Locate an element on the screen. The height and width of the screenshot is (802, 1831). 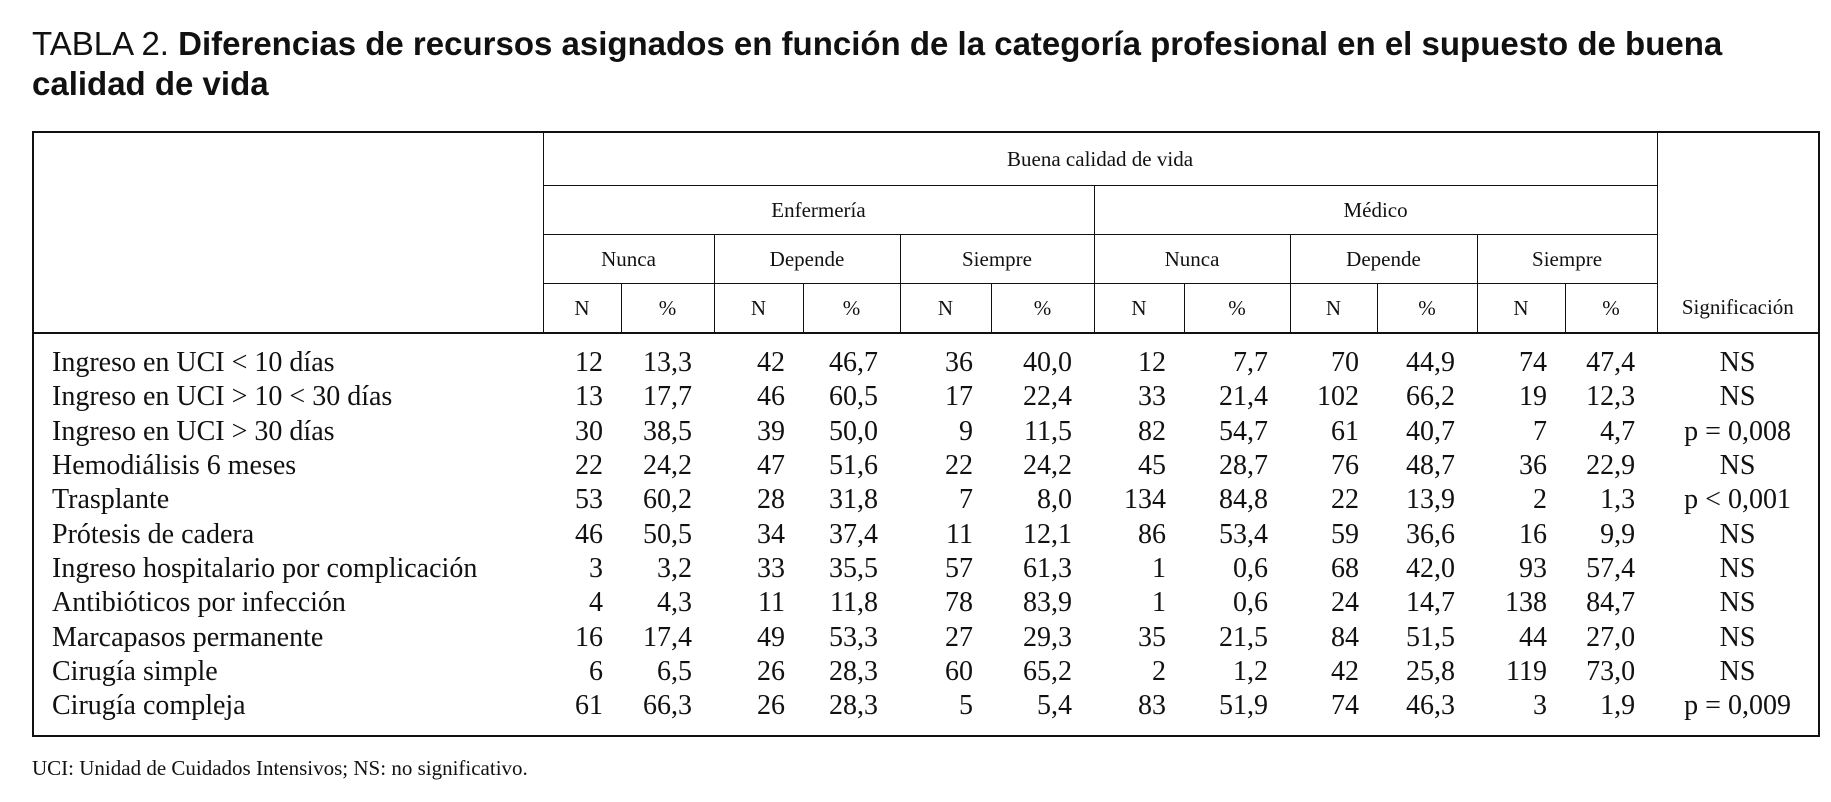
percent-cell: 61,3 is located at coordinates (1047, 568).